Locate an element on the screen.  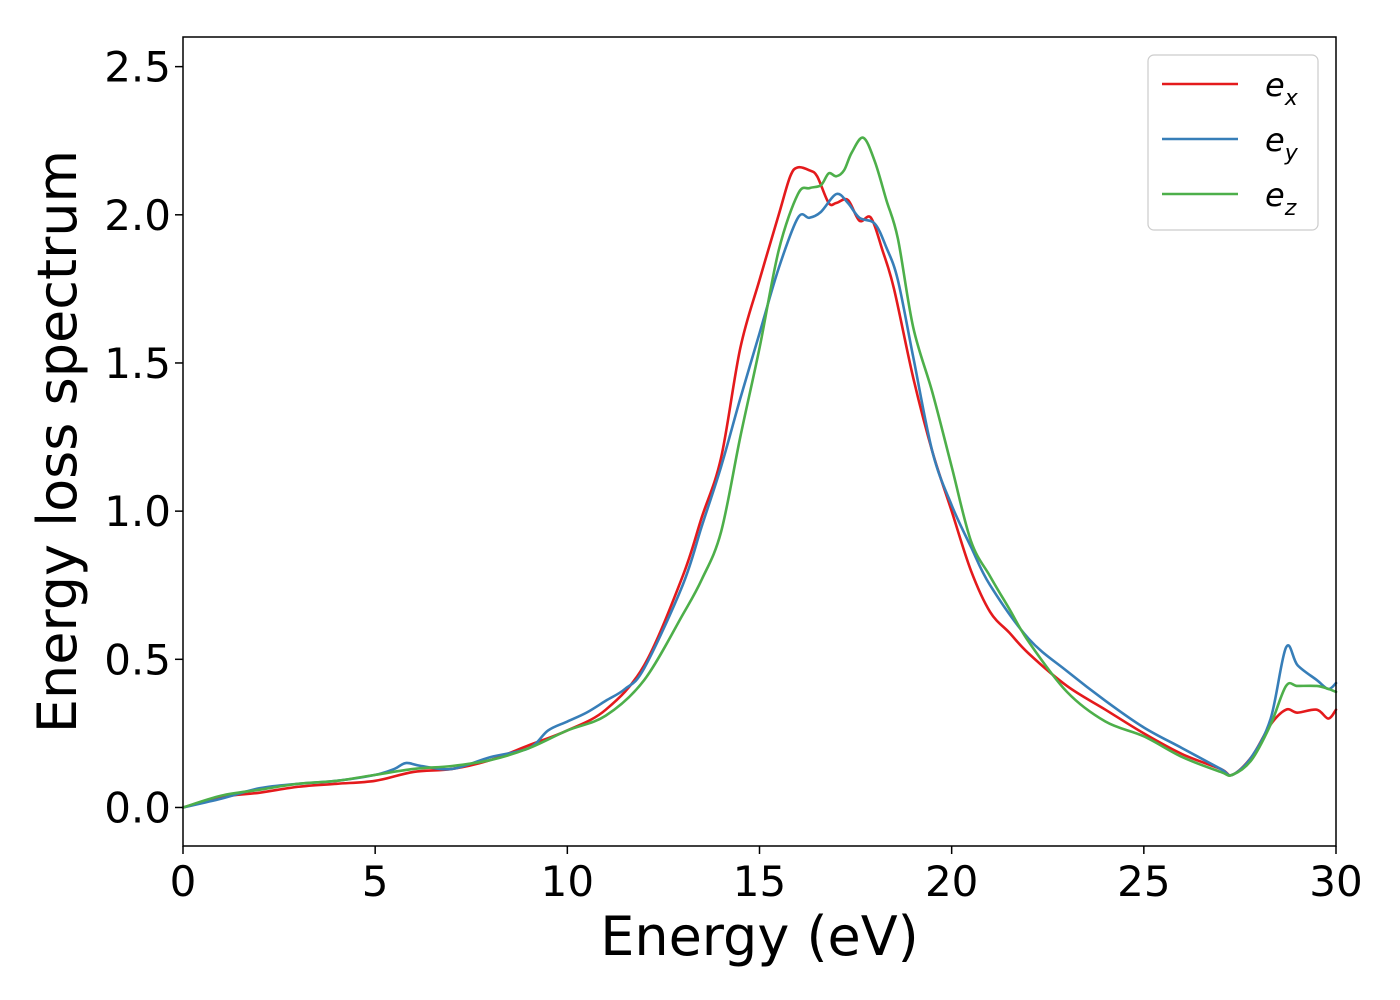
legend-box is located at coordinates (1233, 142).